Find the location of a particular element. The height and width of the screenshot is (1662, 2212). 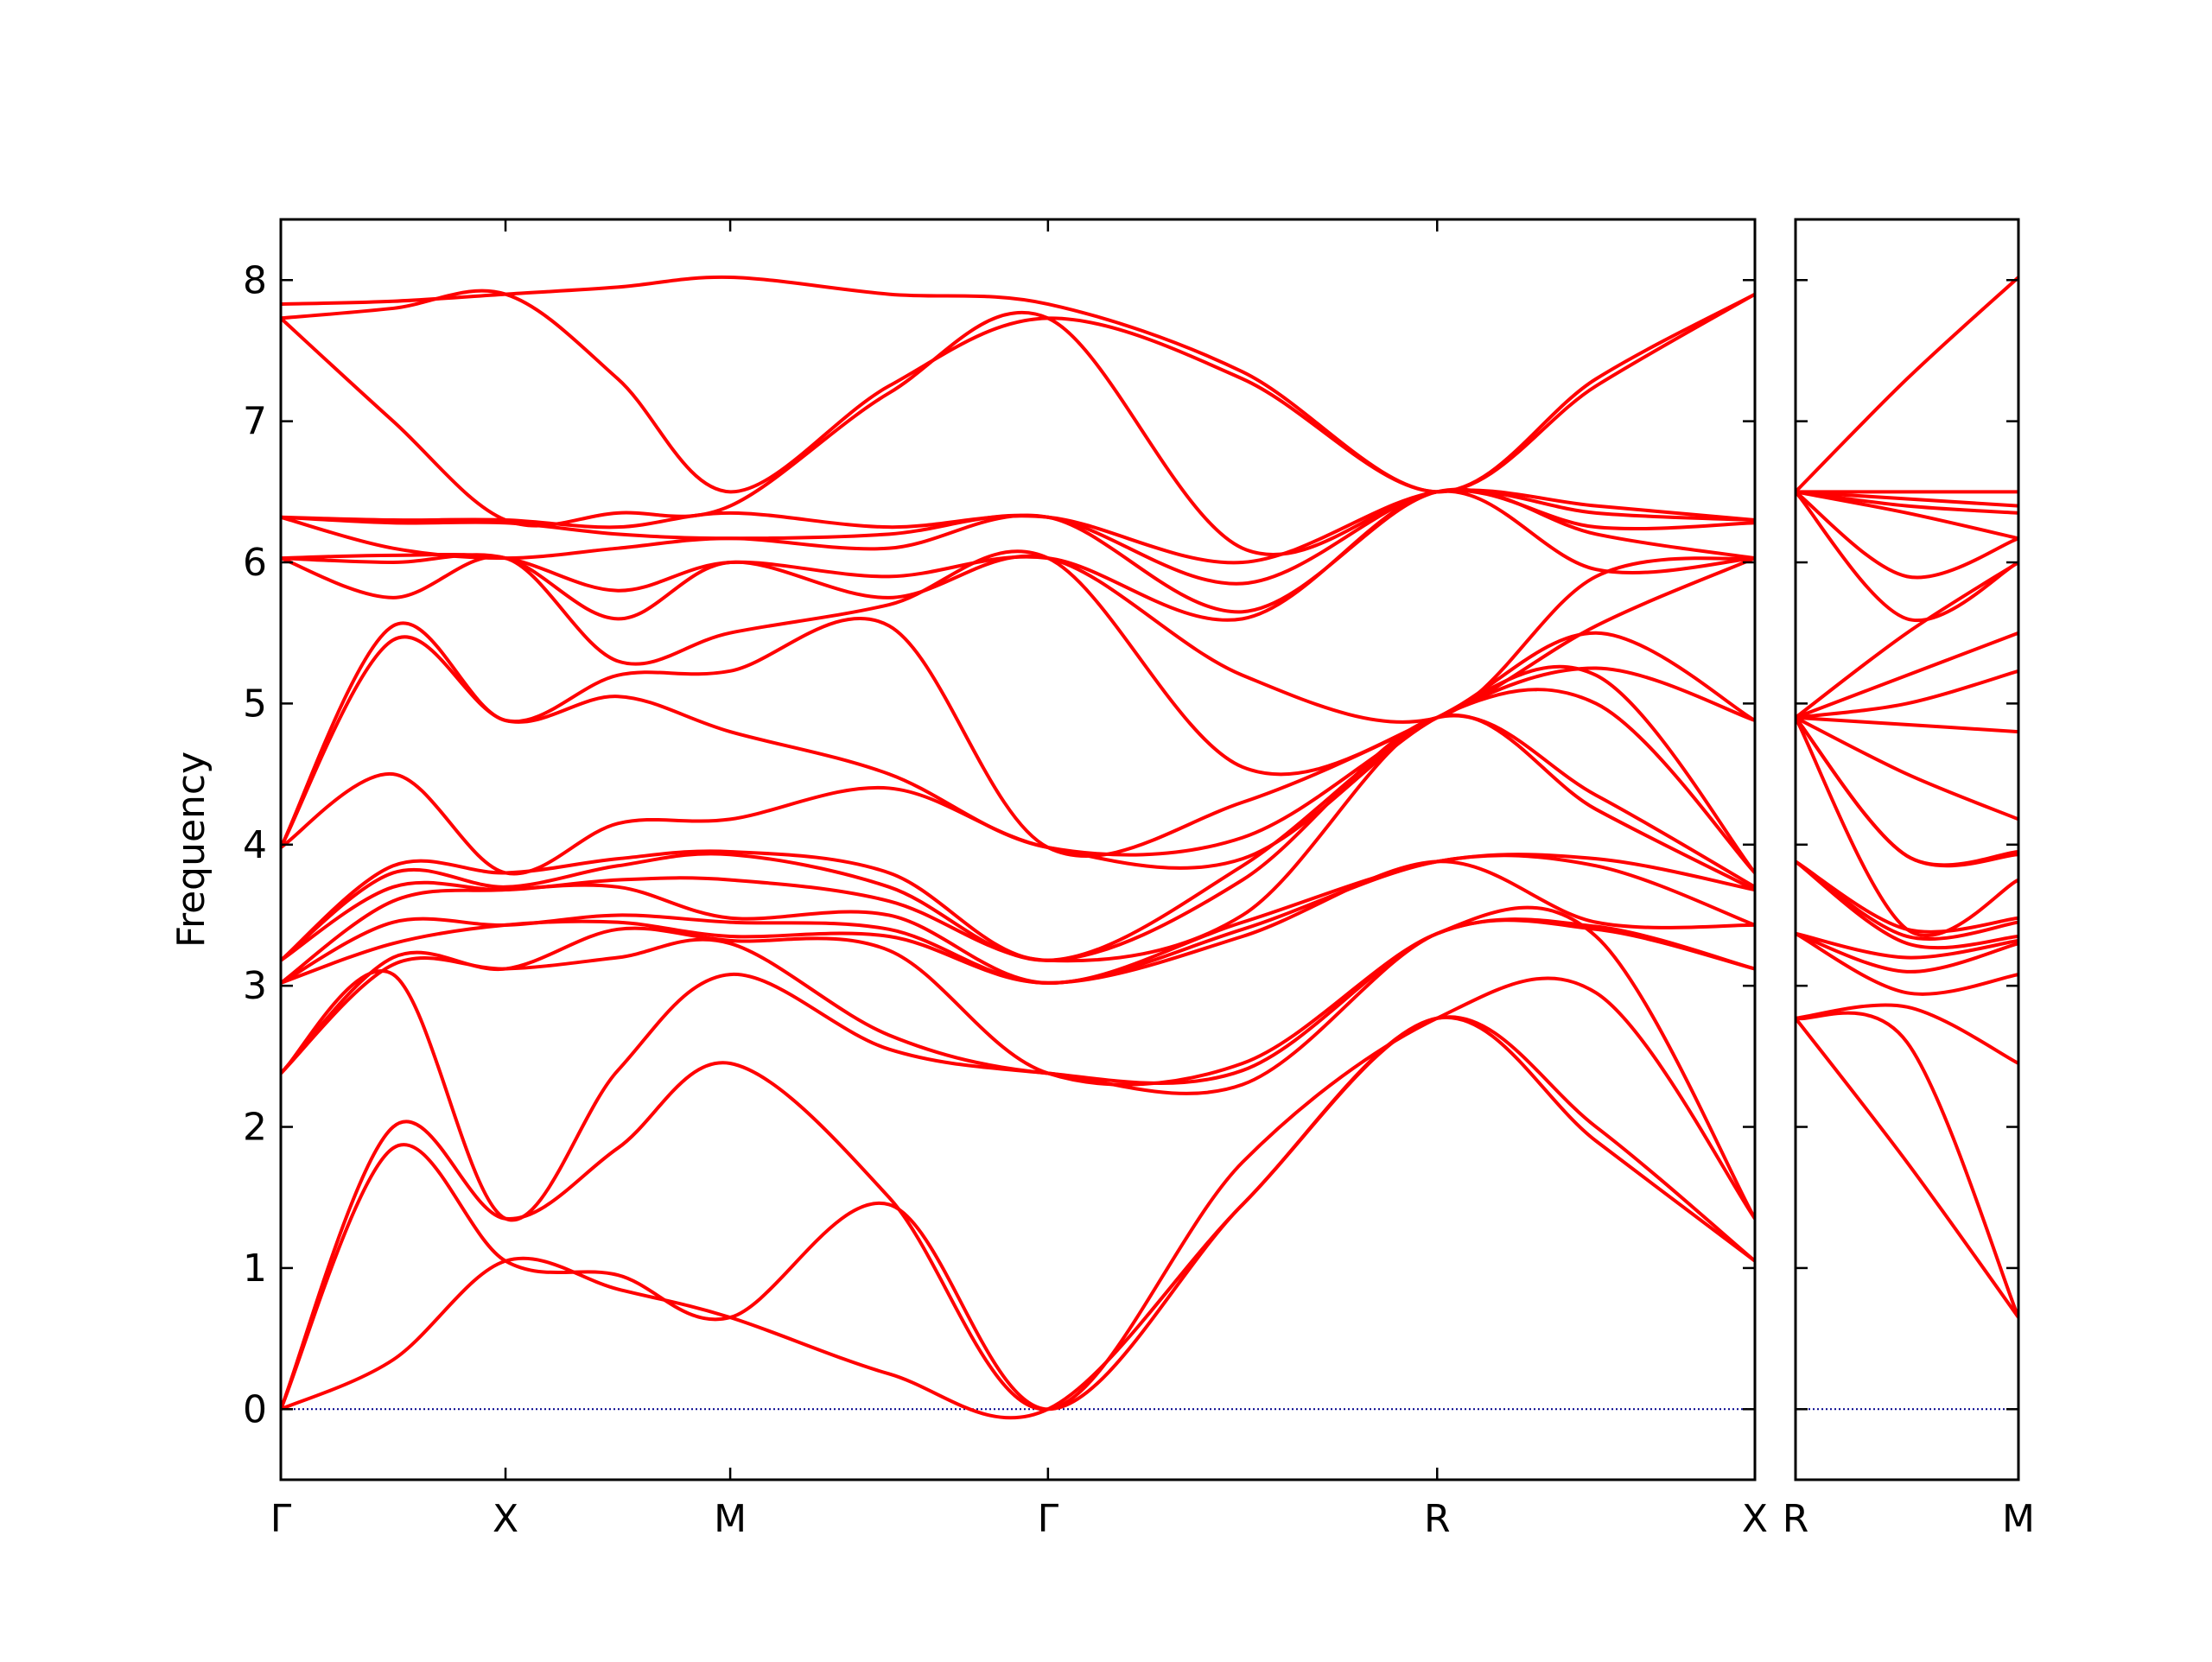

y-tick-label: 6 is located at coordinates (255, 563).